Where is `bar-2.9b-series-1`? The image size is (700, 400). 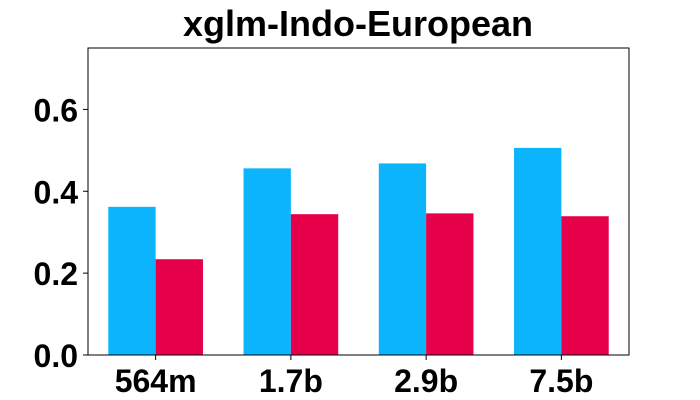
bar-2.9b-series-1 is located at coordinates (402, 259).